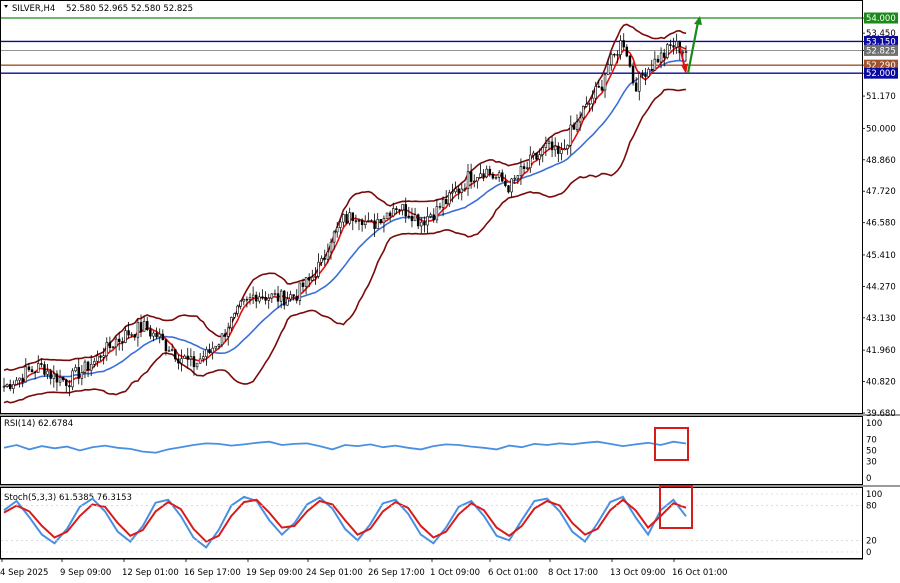 This screenshot has width=900, height=583. What do you see at coordinates (881, 97) in the screenshot?
I see `y-tick-label: 51.170` at bounding box center [881, 97].